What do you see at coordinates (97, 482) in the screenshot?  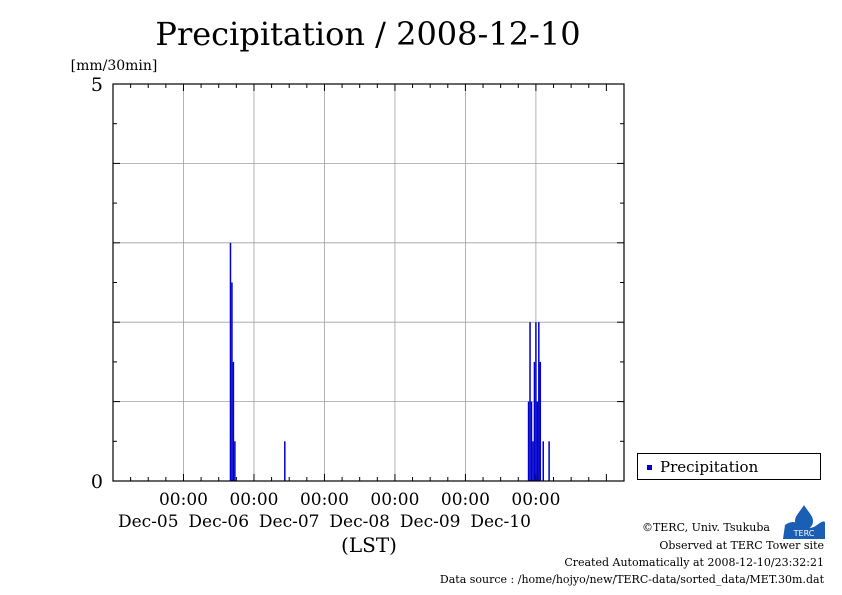 I see `y-tick-label-0: 0` at bounding box center [97, 482].